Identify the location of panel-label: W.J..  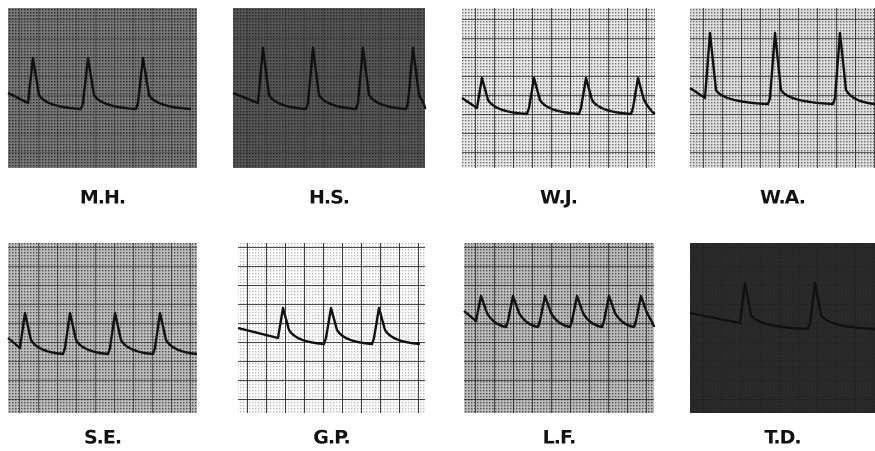
(558, 198).